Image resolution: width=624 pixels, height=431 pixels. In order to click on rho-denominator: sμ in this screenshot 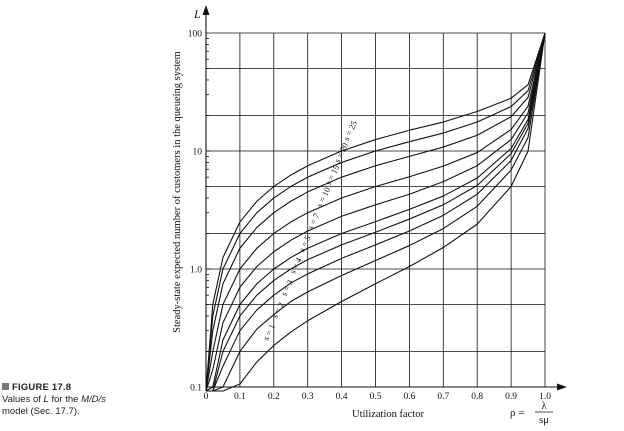, I will do `click(544, 420)`.